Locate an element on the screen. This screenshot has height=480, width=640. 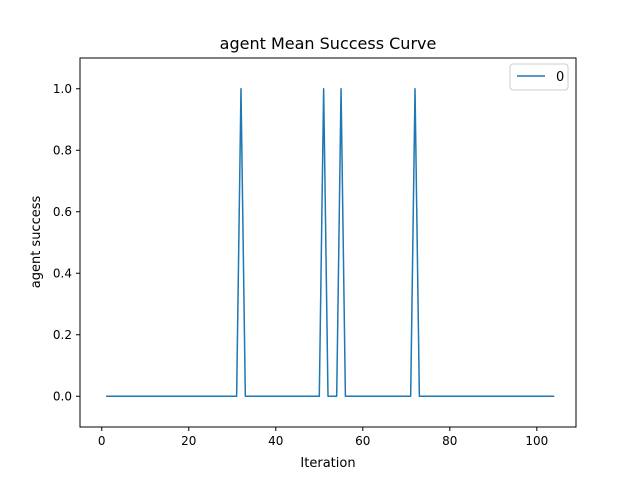
x-tick-label: 100 is located at coordinates (536, 441).